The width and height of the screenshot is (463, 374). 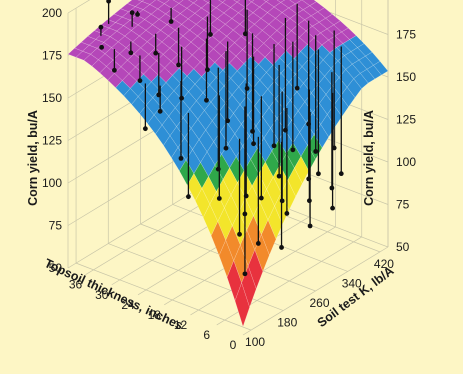 What do you see at coordinates (128, 305) in the screenshot?
I see `y-tick-label: 24` at bounding box center [128, 305].